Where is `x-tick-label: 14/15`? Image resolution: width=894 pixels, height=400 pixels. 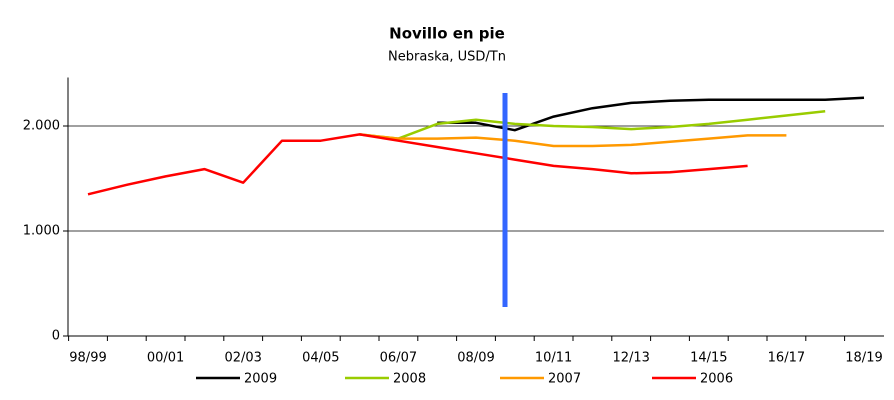 x-tick-label: 14/15 is located at coordinates (708, 358).